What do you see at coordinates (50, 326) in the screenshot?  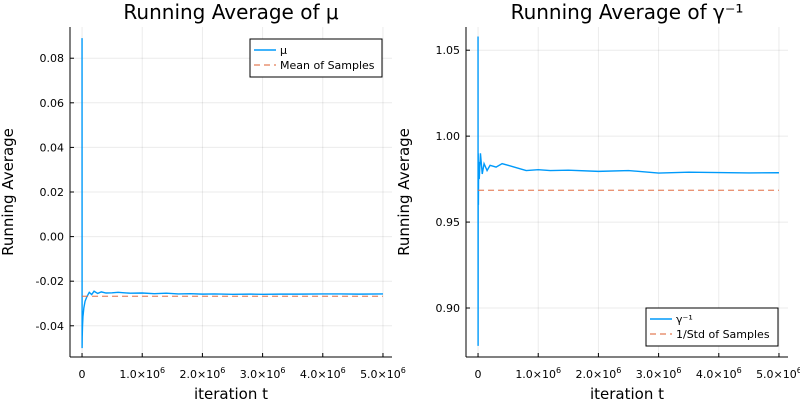 I see `y-tick-label: -0.04` at bounding box center [50, 326].